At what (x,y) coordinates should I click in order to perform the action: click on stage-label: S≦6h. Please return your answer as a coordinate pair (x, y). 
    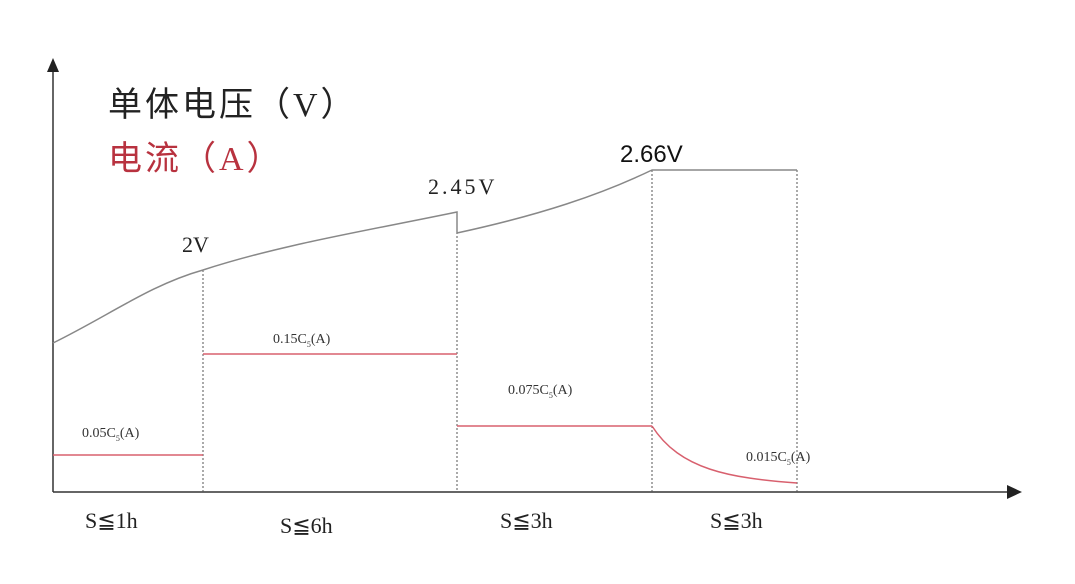
    Looking at the image, I should click on (306, 525).